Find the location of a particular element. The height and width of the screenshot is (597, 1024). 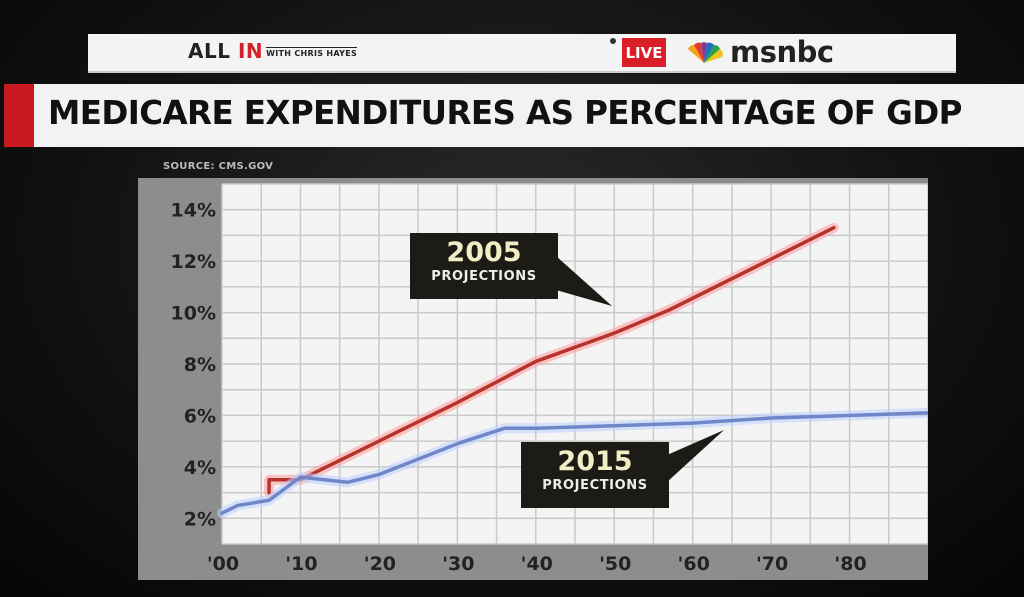

y-tick-label: 8% is located at coordinates (200, 365).